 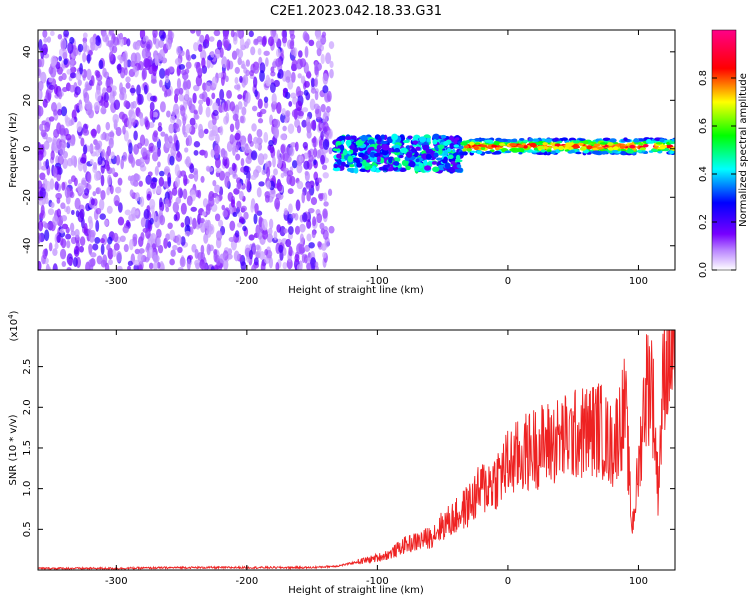 I want to click on top-x-tick-label: -100, so click(x=377, y=281).